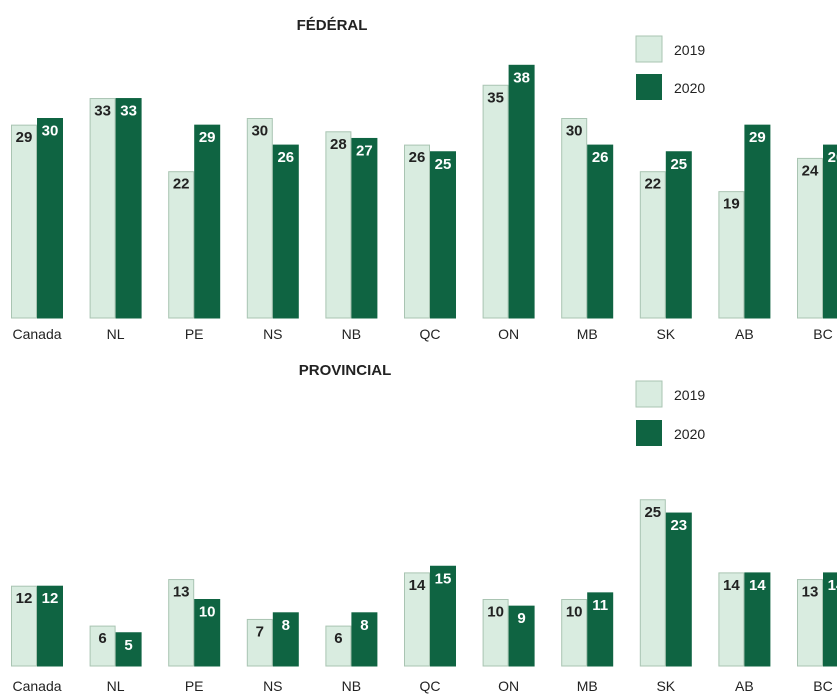 This screenshot has width=837, height=697. I want to click on data-label-2019-bc: 24, so click(810, 170).